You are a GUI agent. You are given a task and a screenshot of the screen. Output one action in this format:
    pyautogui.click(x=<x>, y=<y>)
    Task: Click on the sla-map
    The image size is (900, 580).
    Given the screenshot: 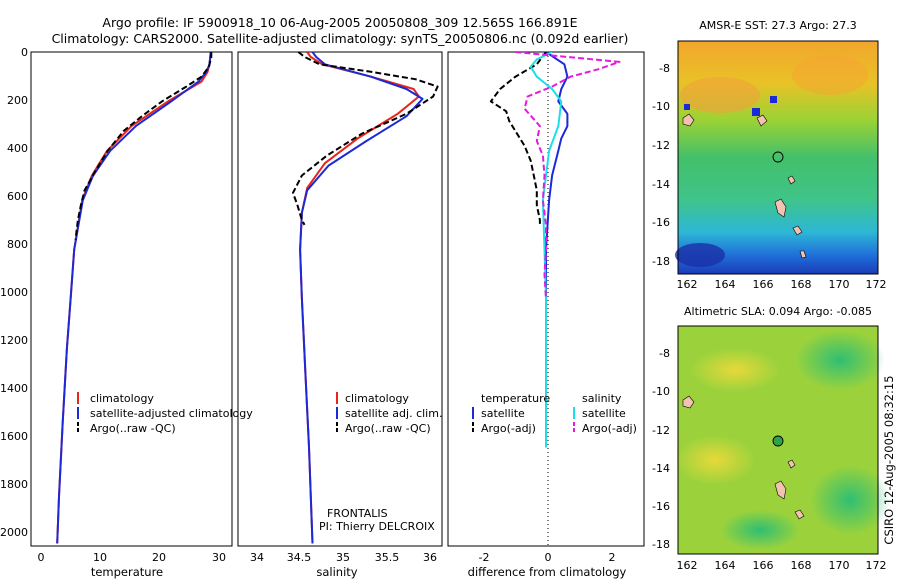 What is the action you would take?
    pyautogui.click(x=782, y=440)
    